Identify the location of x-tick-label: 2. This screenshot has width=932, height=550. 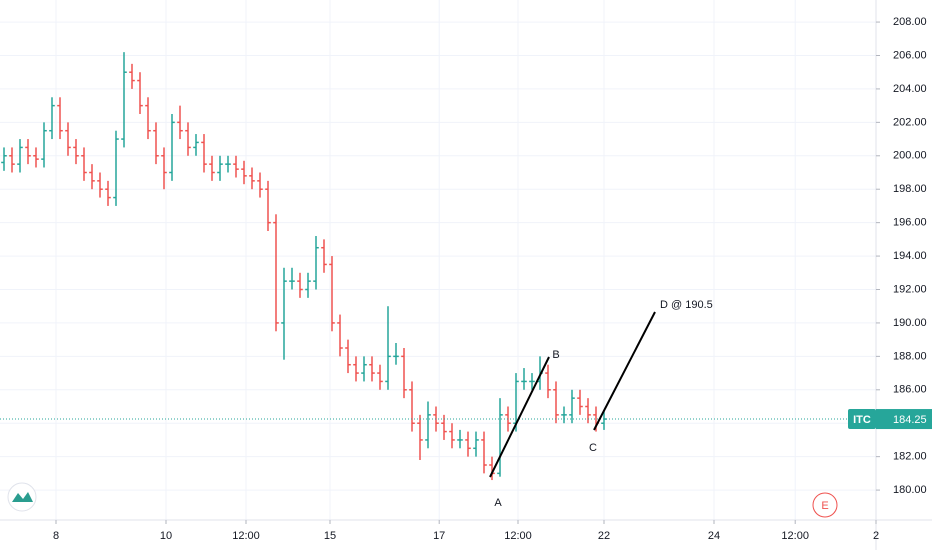
(876, 536).